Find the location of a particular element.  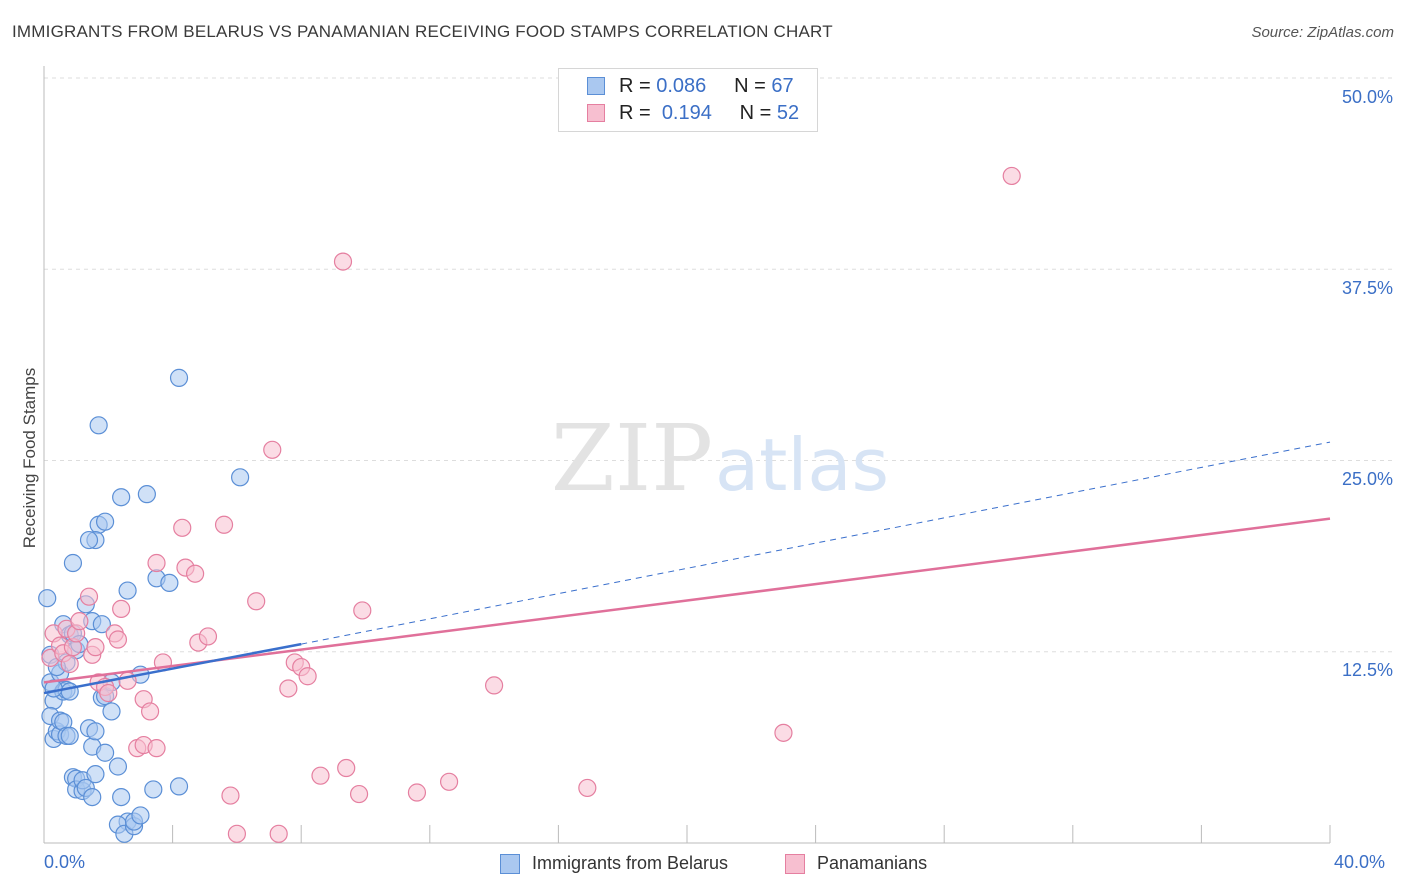

y-tick-label-25: 25.0% is located at coordinates (1367, 479).